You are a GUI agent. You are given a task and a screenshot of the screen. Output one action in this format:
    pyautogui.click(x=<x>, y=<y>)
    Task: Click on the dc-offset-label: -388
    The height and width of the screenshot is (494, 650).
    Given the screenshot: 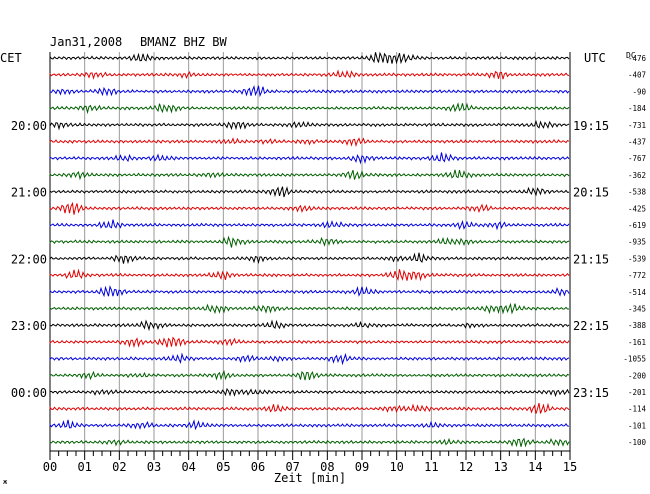 What is the action you would take?
    pyautogui.click(x=637, y=325)
    